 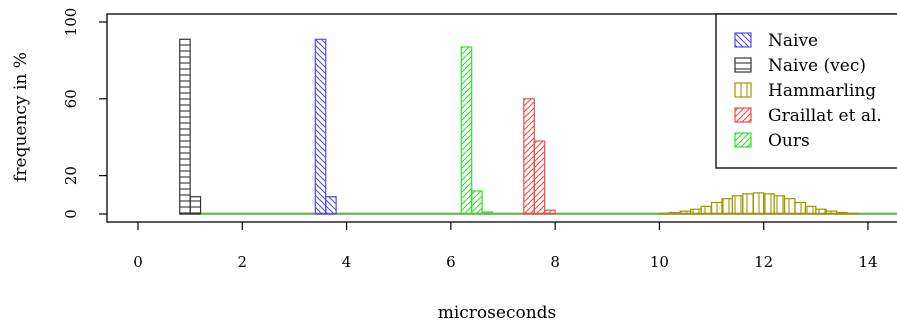 I want to click on y-tick-label: 60, so click(x=71, y=98).